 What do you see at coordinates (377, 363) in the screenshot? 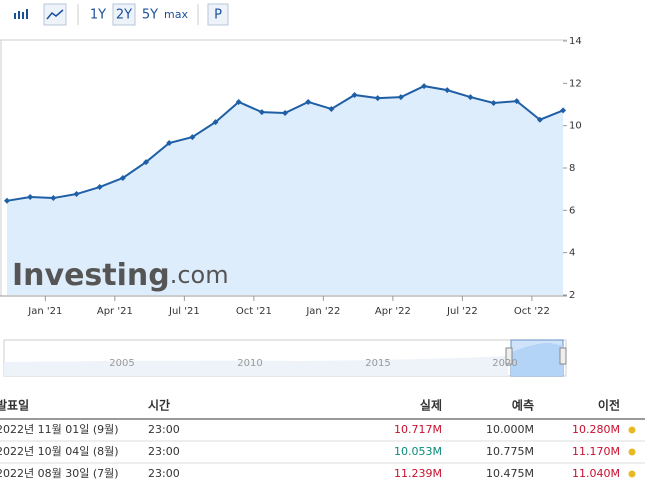
I see `navigator-tick: 2015` at bounding box center [377, 363].